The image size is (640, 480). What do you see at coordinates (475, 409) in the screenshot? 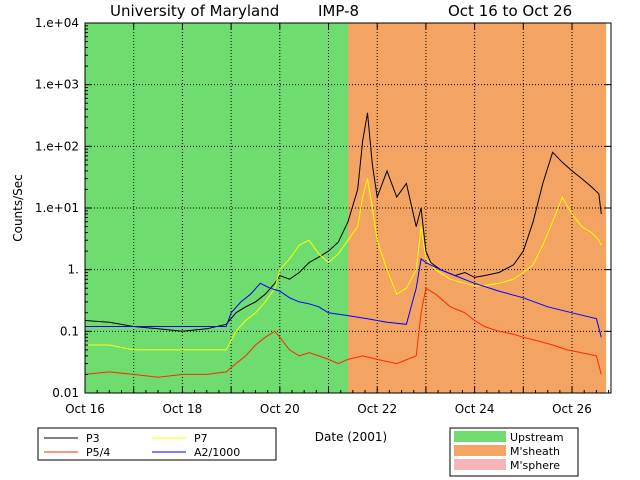
I see `x-tick-label-5: Oct 24` at bounding box center [475, 409].